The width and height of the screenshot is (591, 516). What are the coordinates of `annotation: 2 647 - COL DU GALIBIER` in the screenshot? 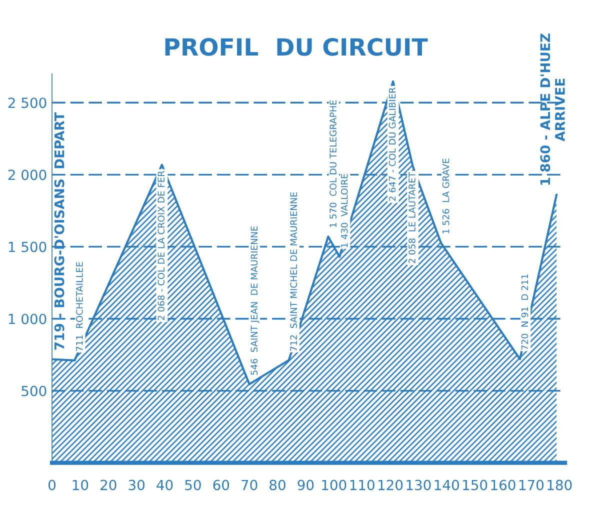 It's located at (392, 144).